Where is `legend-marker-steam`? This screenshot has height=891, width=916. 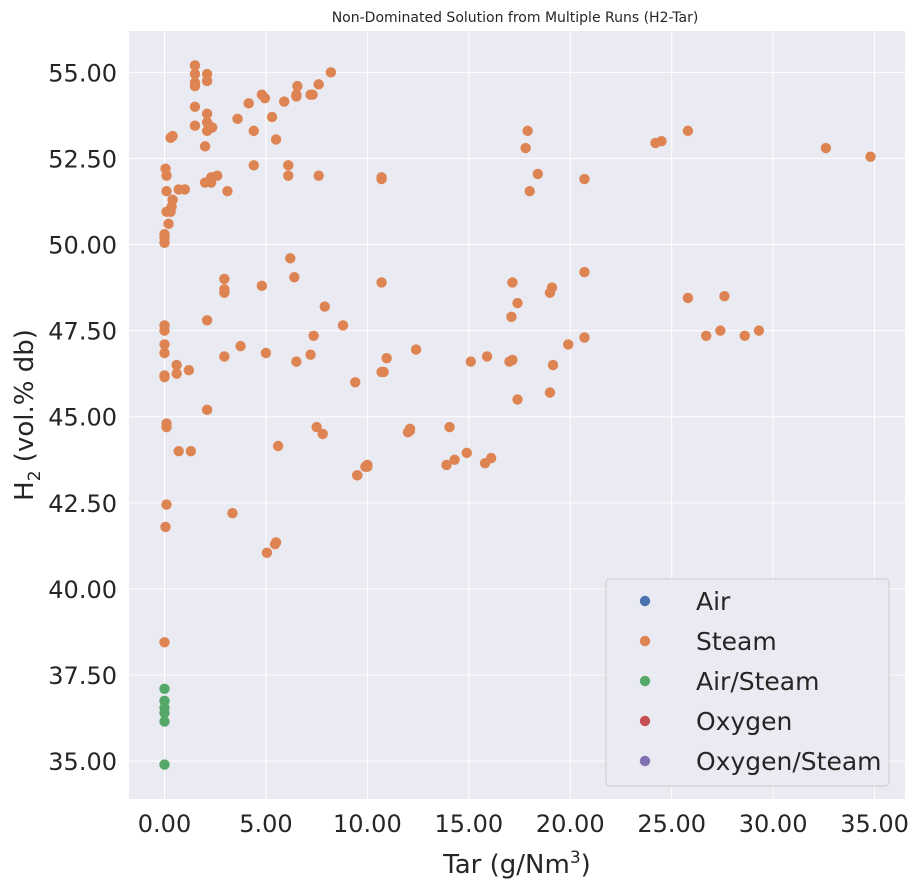 legend-marker-steam is located at coordinates (645, 641).